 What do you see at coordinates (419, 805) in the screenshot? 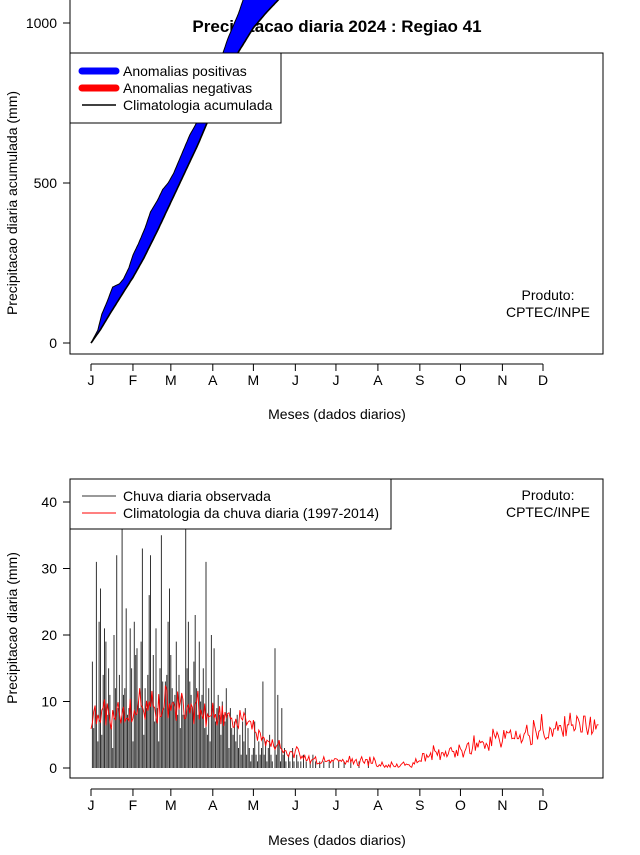
I see `daily-x-tick-label: S` at bounding box center [419, 805].